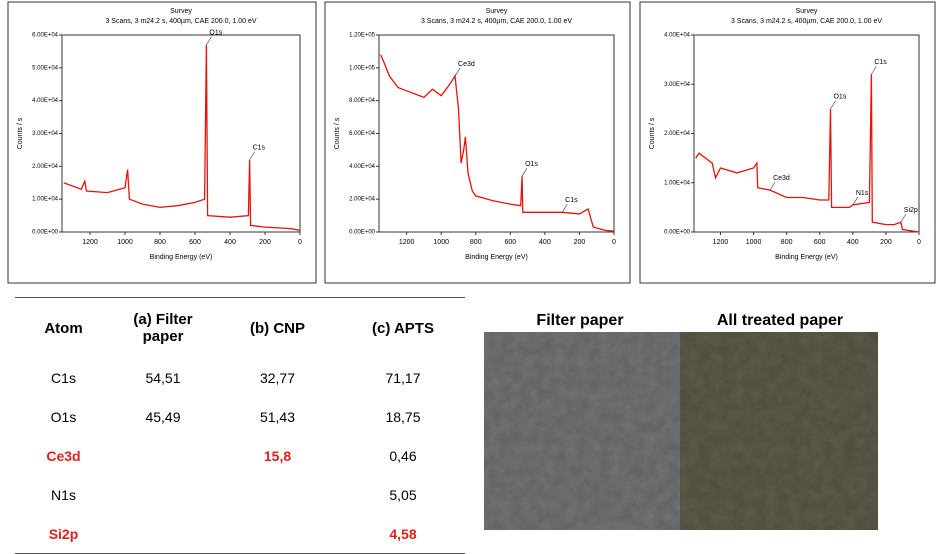 The height and width of the screenshot is (554, 943). Describe the element at coordinates (277, 416) in the screenshot. I see `cell: 51,43` at that location.